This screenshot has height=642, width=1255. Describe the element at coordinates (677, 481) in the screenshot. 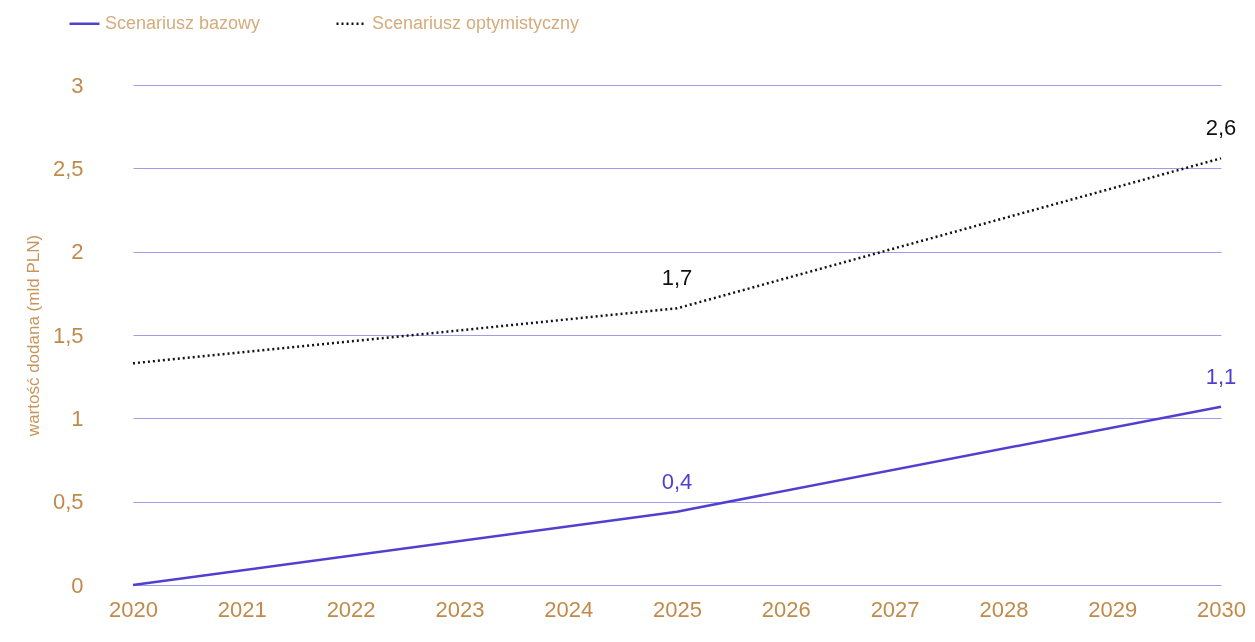

I see `data-label: 0,4` at that location.